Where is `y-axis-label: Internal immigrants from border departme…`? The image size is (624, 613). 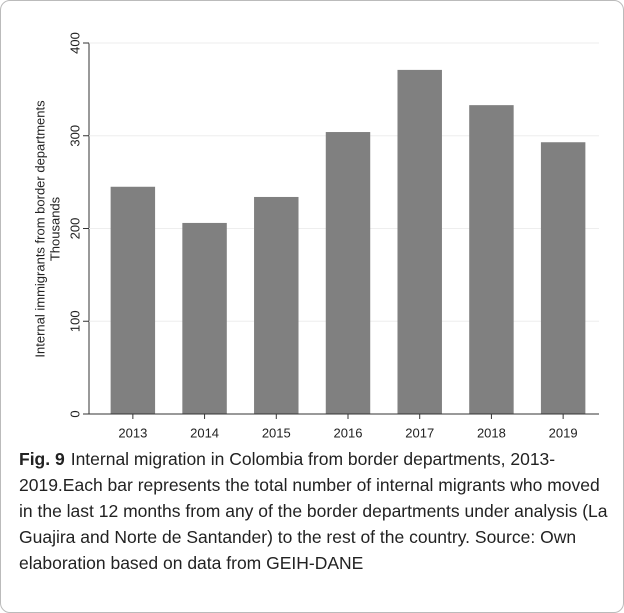
y-axis-label: Internal immigrants from border departme… is located at coordinates (39, 229).